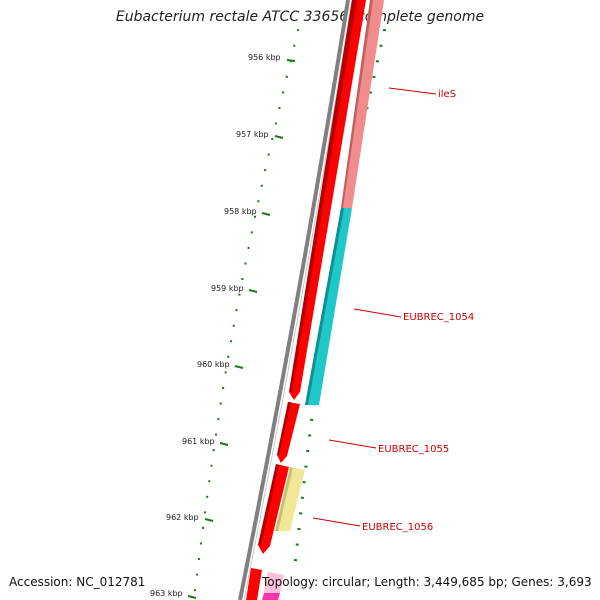  What do you see at coordinates (77, 582) in the screenshot?
I see `footer-accession: Accession: NC_012781` at bounding box center [77, 582].